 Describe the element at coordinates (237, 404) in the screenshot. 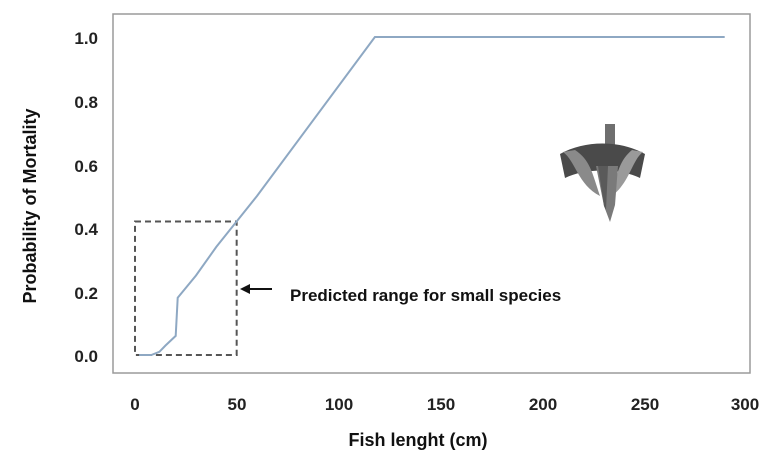

I see `x-tick-label: 50` at that location.